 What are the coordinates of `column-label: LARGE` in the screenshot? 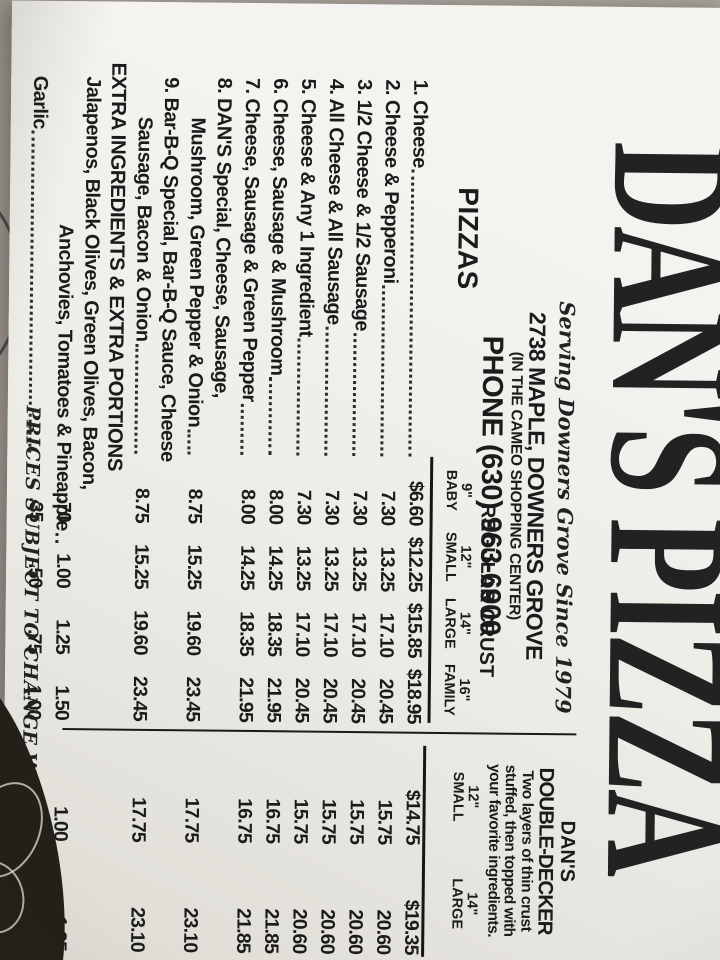 It's located at (457, 904).